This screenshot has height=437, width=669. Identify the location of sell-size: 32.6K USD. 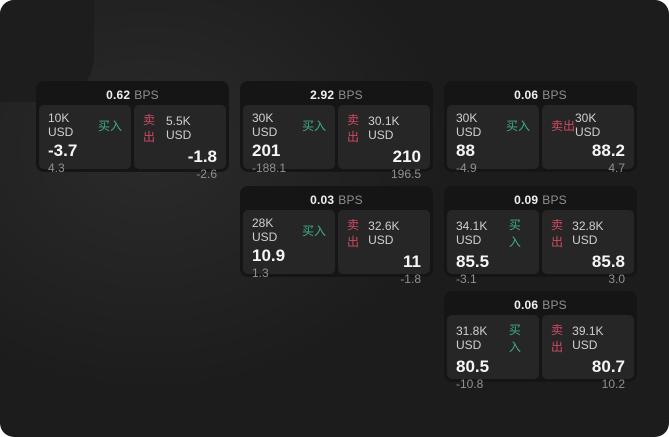
(384, 233).